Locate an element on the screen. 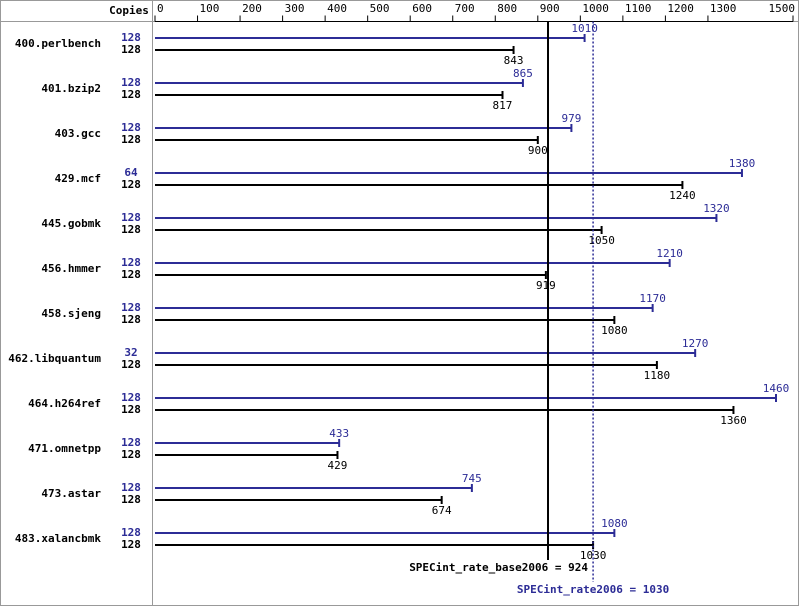 This screenshot has height=606, width=799. value-label: 1240 is located at coordinates (682, 195).